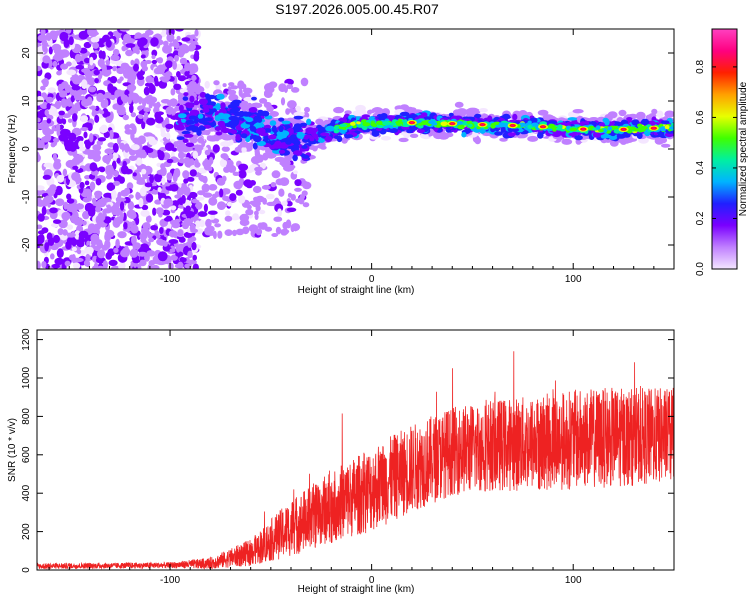 Image resolution: width=750 pixels, height=600 pixels. What do you see at coordinates (26, 377) in the screenshot?
I see `snr-ytick-label: 1000` at bounding box center [26, 377].